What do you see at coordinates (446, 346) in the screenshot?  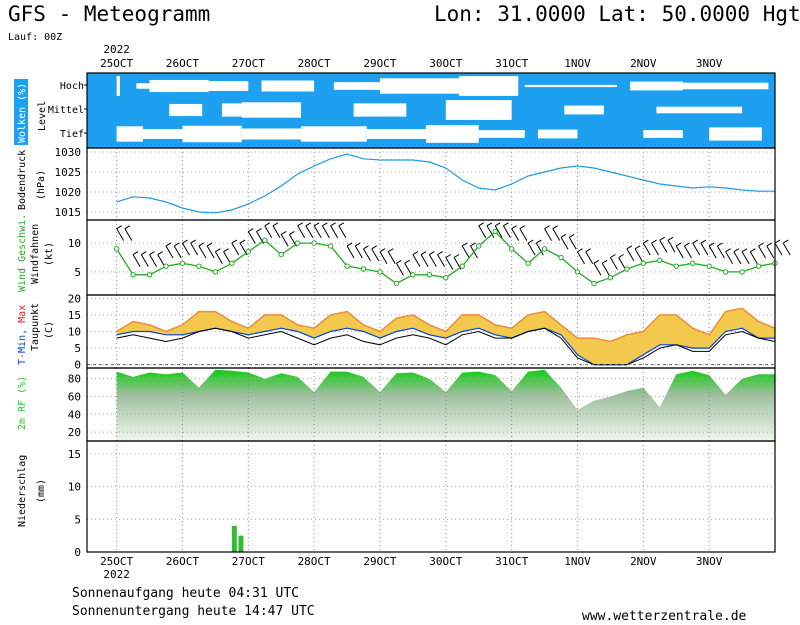 I see `dewpoint-line` at bounding box center [446, 346].